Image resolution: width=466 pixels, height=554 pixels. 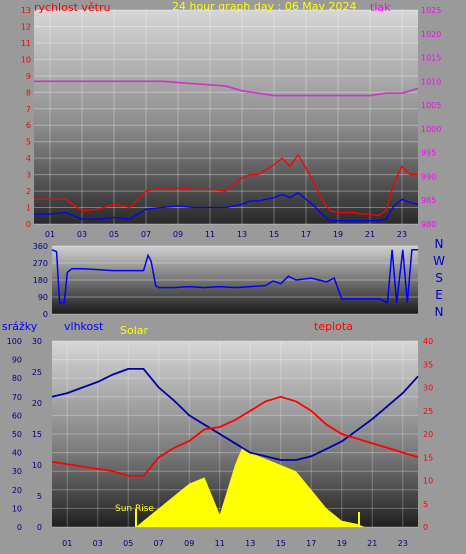 I want to click on rain-ticks: 0 10 20 30 40 50 60 70 80 90 100, so click(x=14, y=434).